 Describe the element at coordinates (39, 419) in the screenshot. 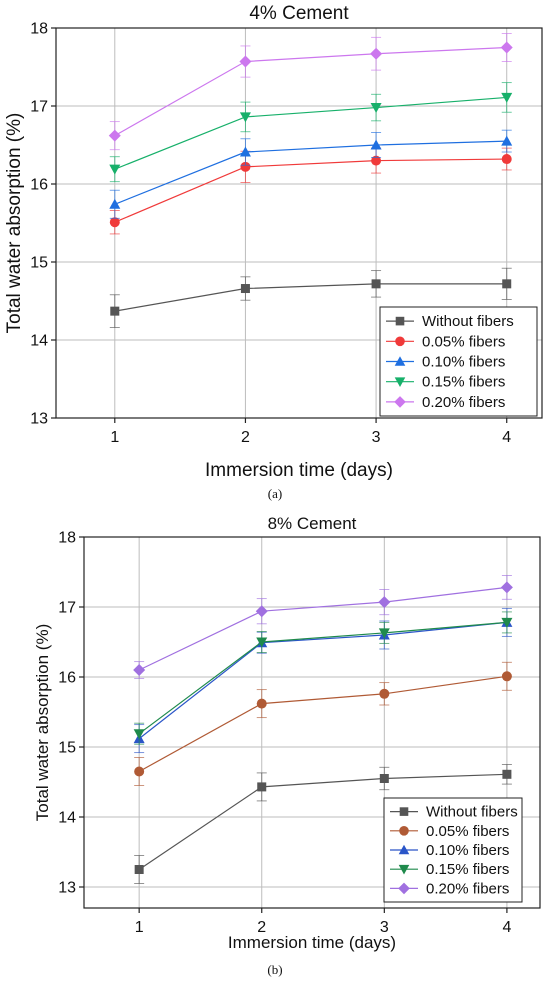

I see `y-tick-label: 13` at that location.